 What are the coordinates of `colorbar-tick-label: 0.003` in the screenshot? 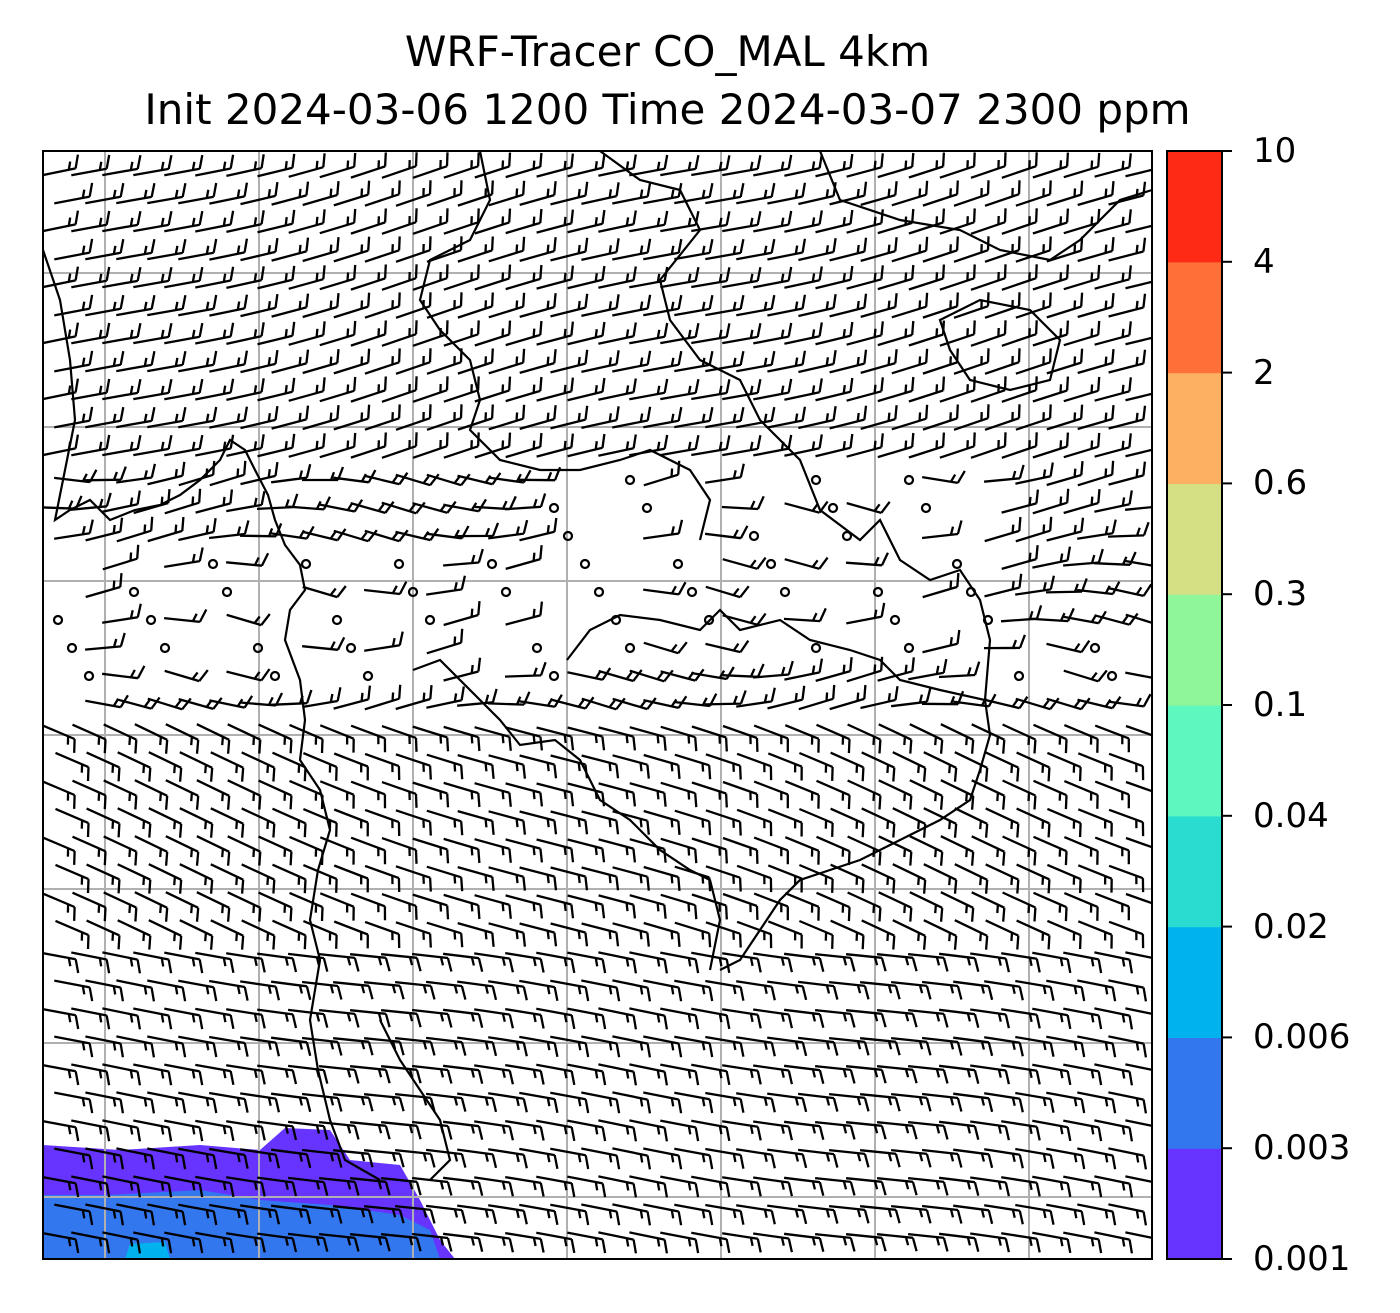 It's located at (1302, 1148).